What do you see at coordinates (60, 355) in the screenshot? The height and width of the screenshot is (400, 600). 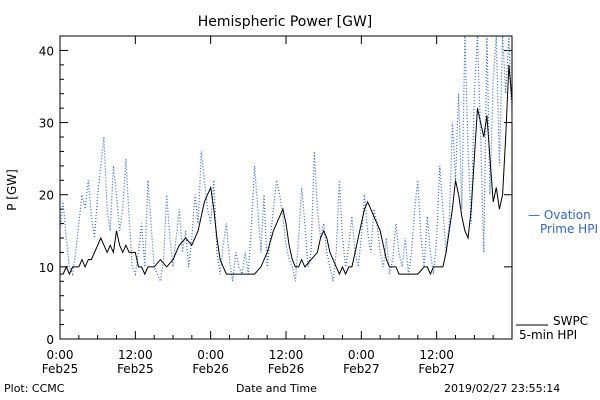 I see `x-tick-label-time-0: 0:00` at bounding box center [60, 355].